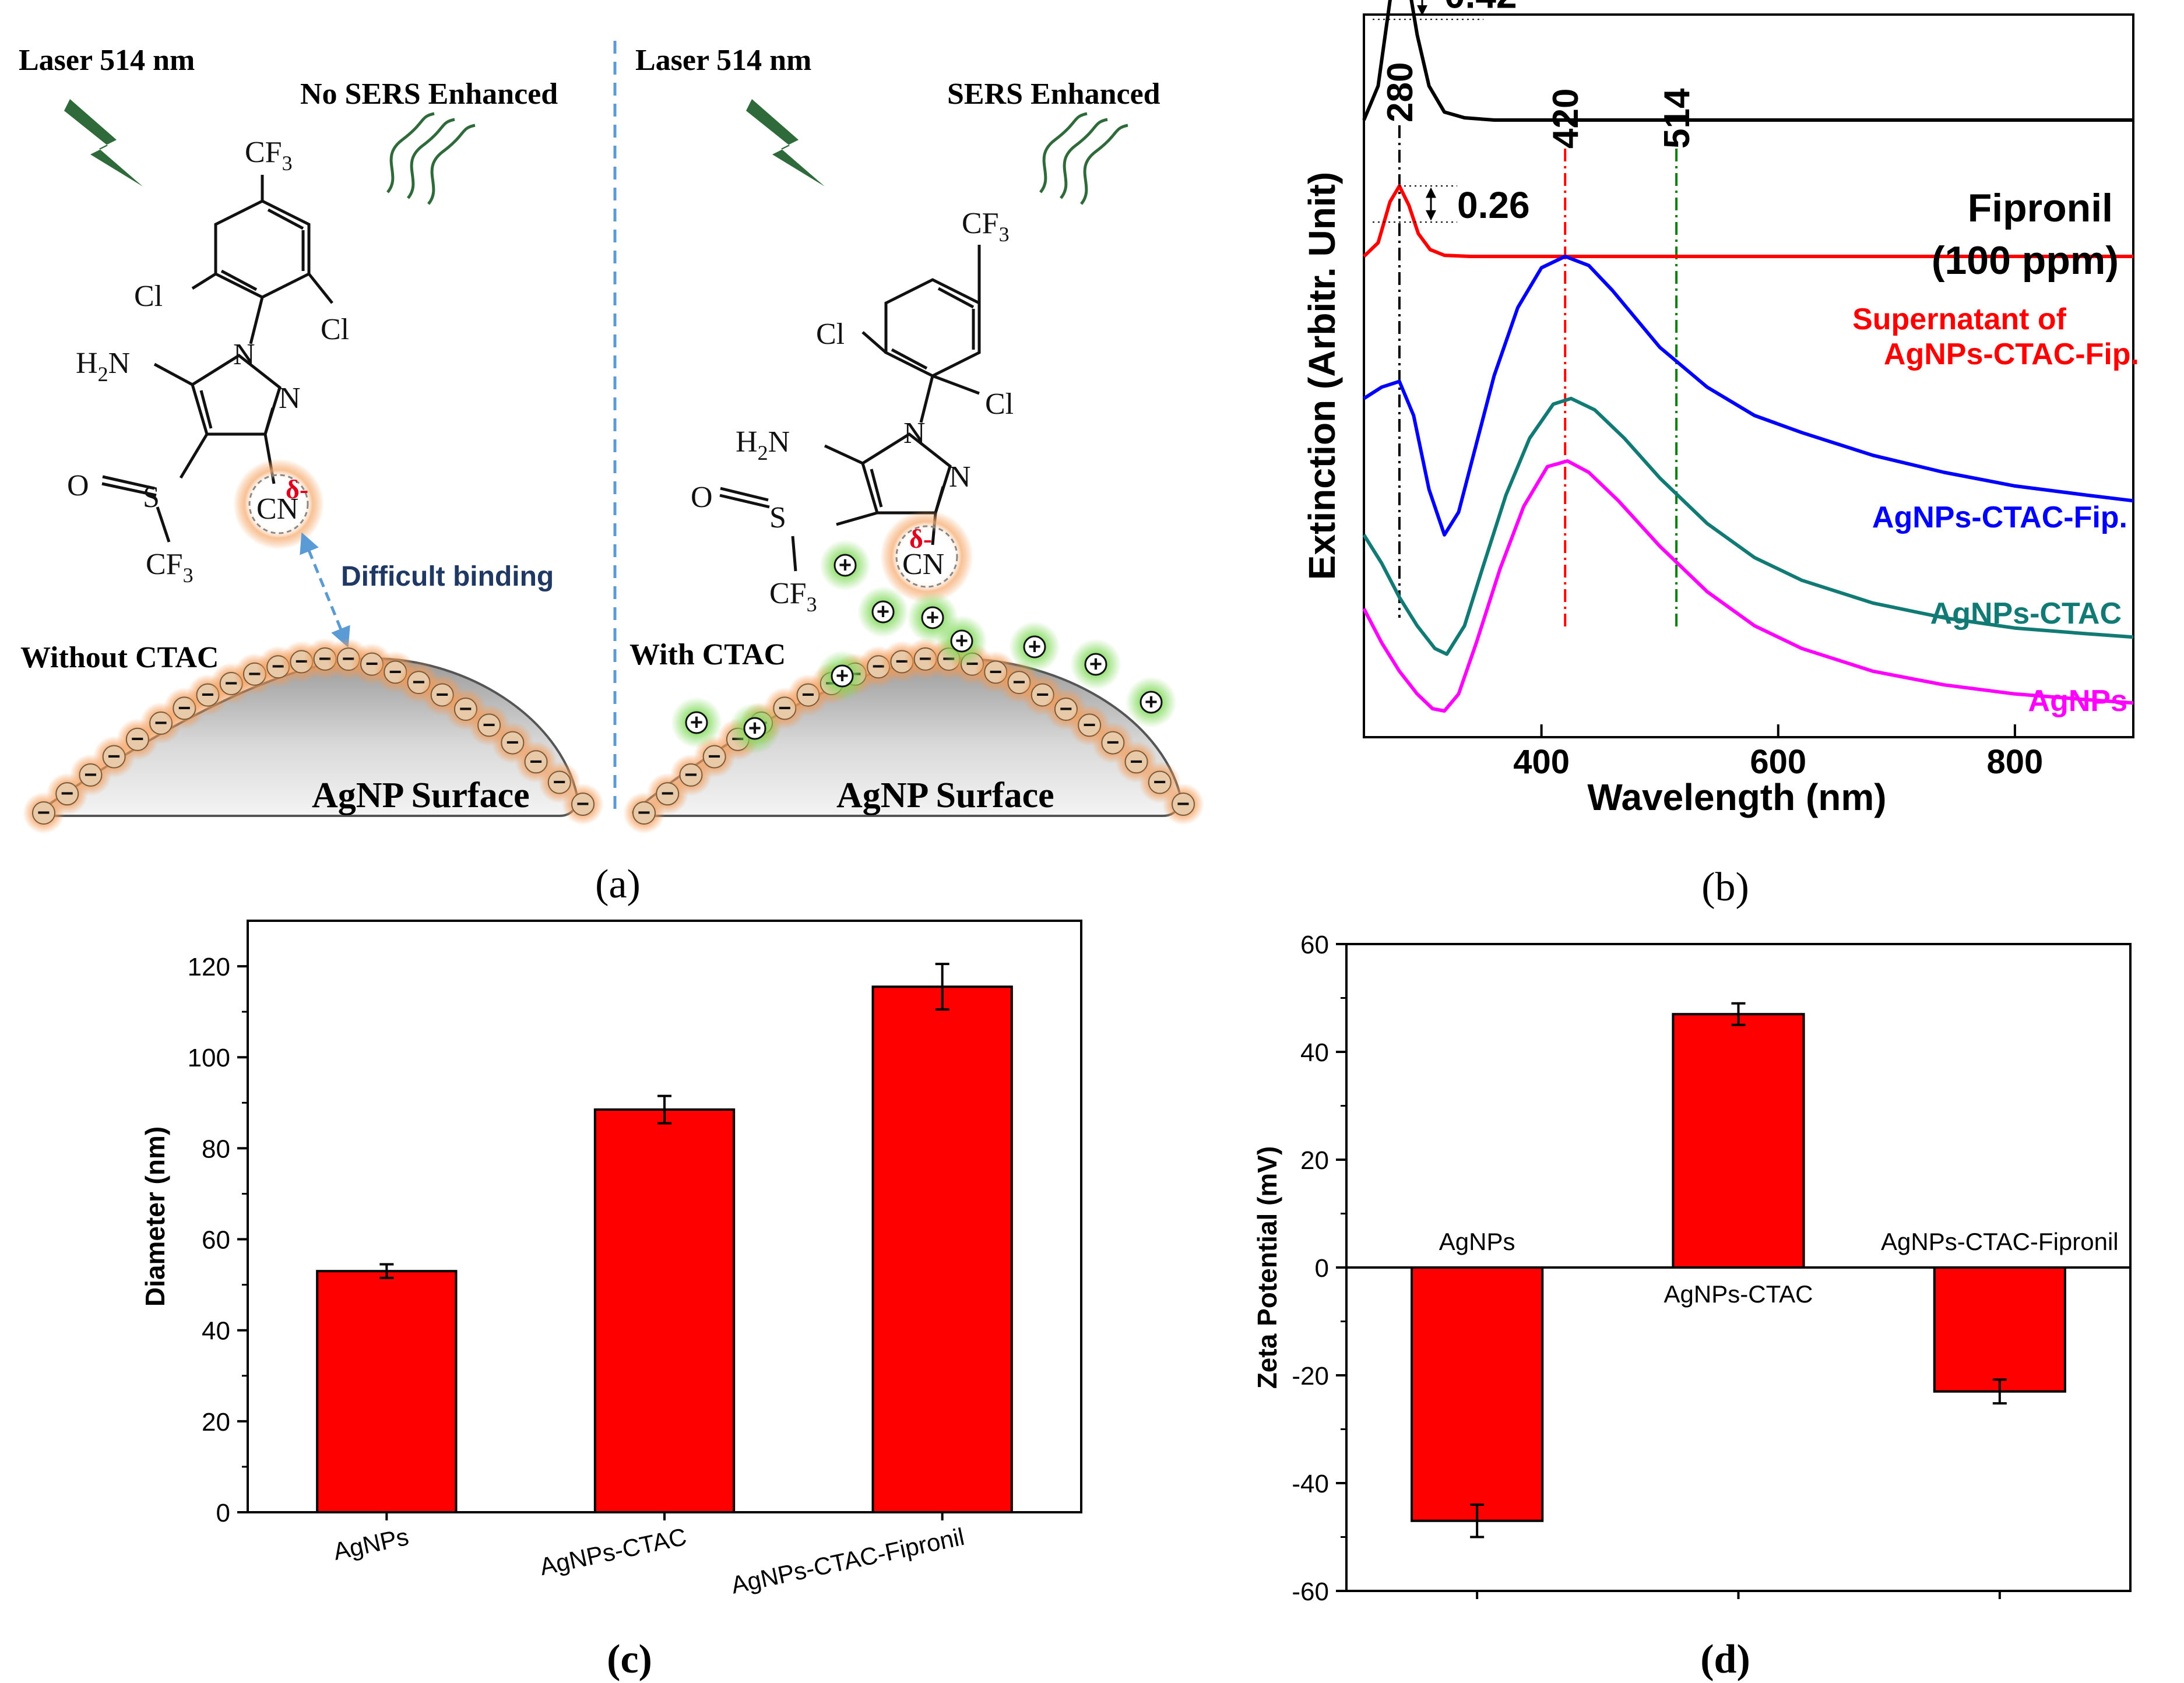 This screenshot has width=2184, height=1683. Describe the element at coordinates (923, 564) in the screenshot. I see `cn-label-right: CN` at that location.